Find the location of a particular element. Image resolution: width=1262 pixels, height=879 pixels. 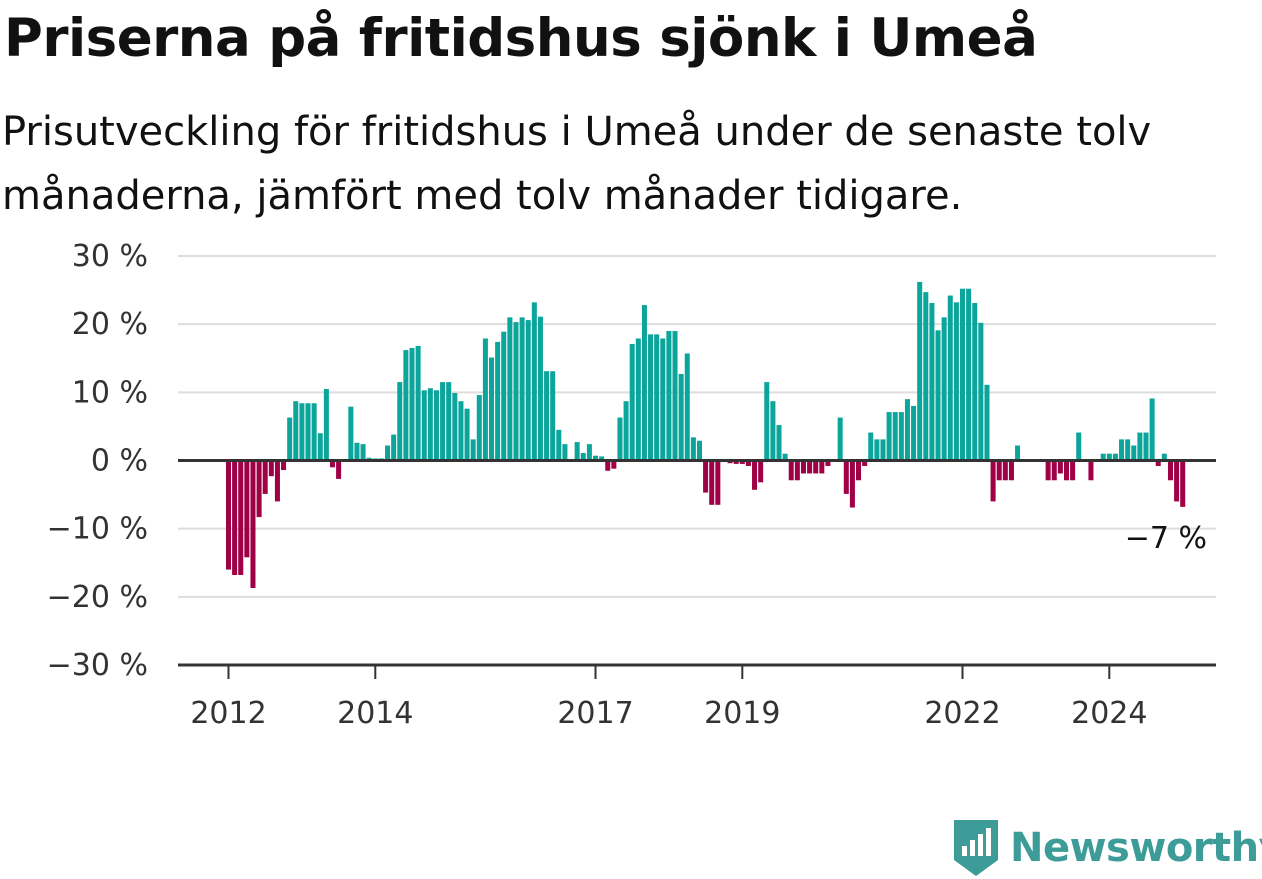

x-tick-label: 2014 is located at coordinates (375, 713).